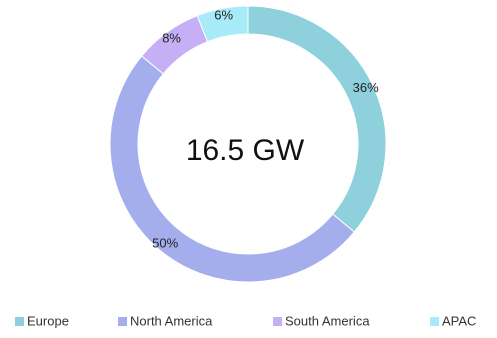 This screenshot has width=497, height=338. What do you see at coordinates (165, 243) in the screenshot?
I see `slice-label-north-america: 50%` at bounding box center [165, 243].